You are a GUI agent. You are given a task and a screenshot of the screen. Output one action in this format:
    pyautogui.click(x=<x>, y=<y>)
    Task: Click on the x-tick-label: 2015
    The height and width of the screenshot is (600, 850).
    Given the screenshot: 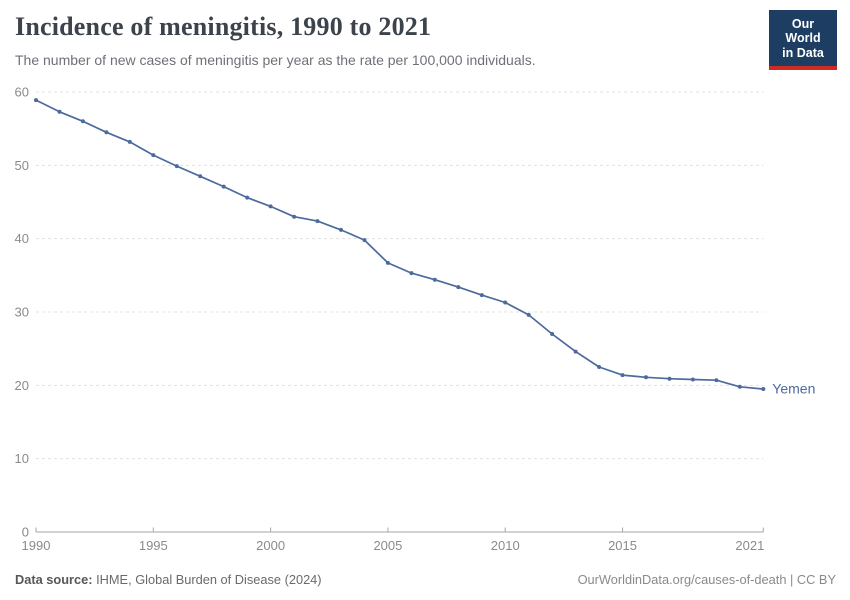 What is the action you would take?
    pyautogui.click(x=622, y=545)
    